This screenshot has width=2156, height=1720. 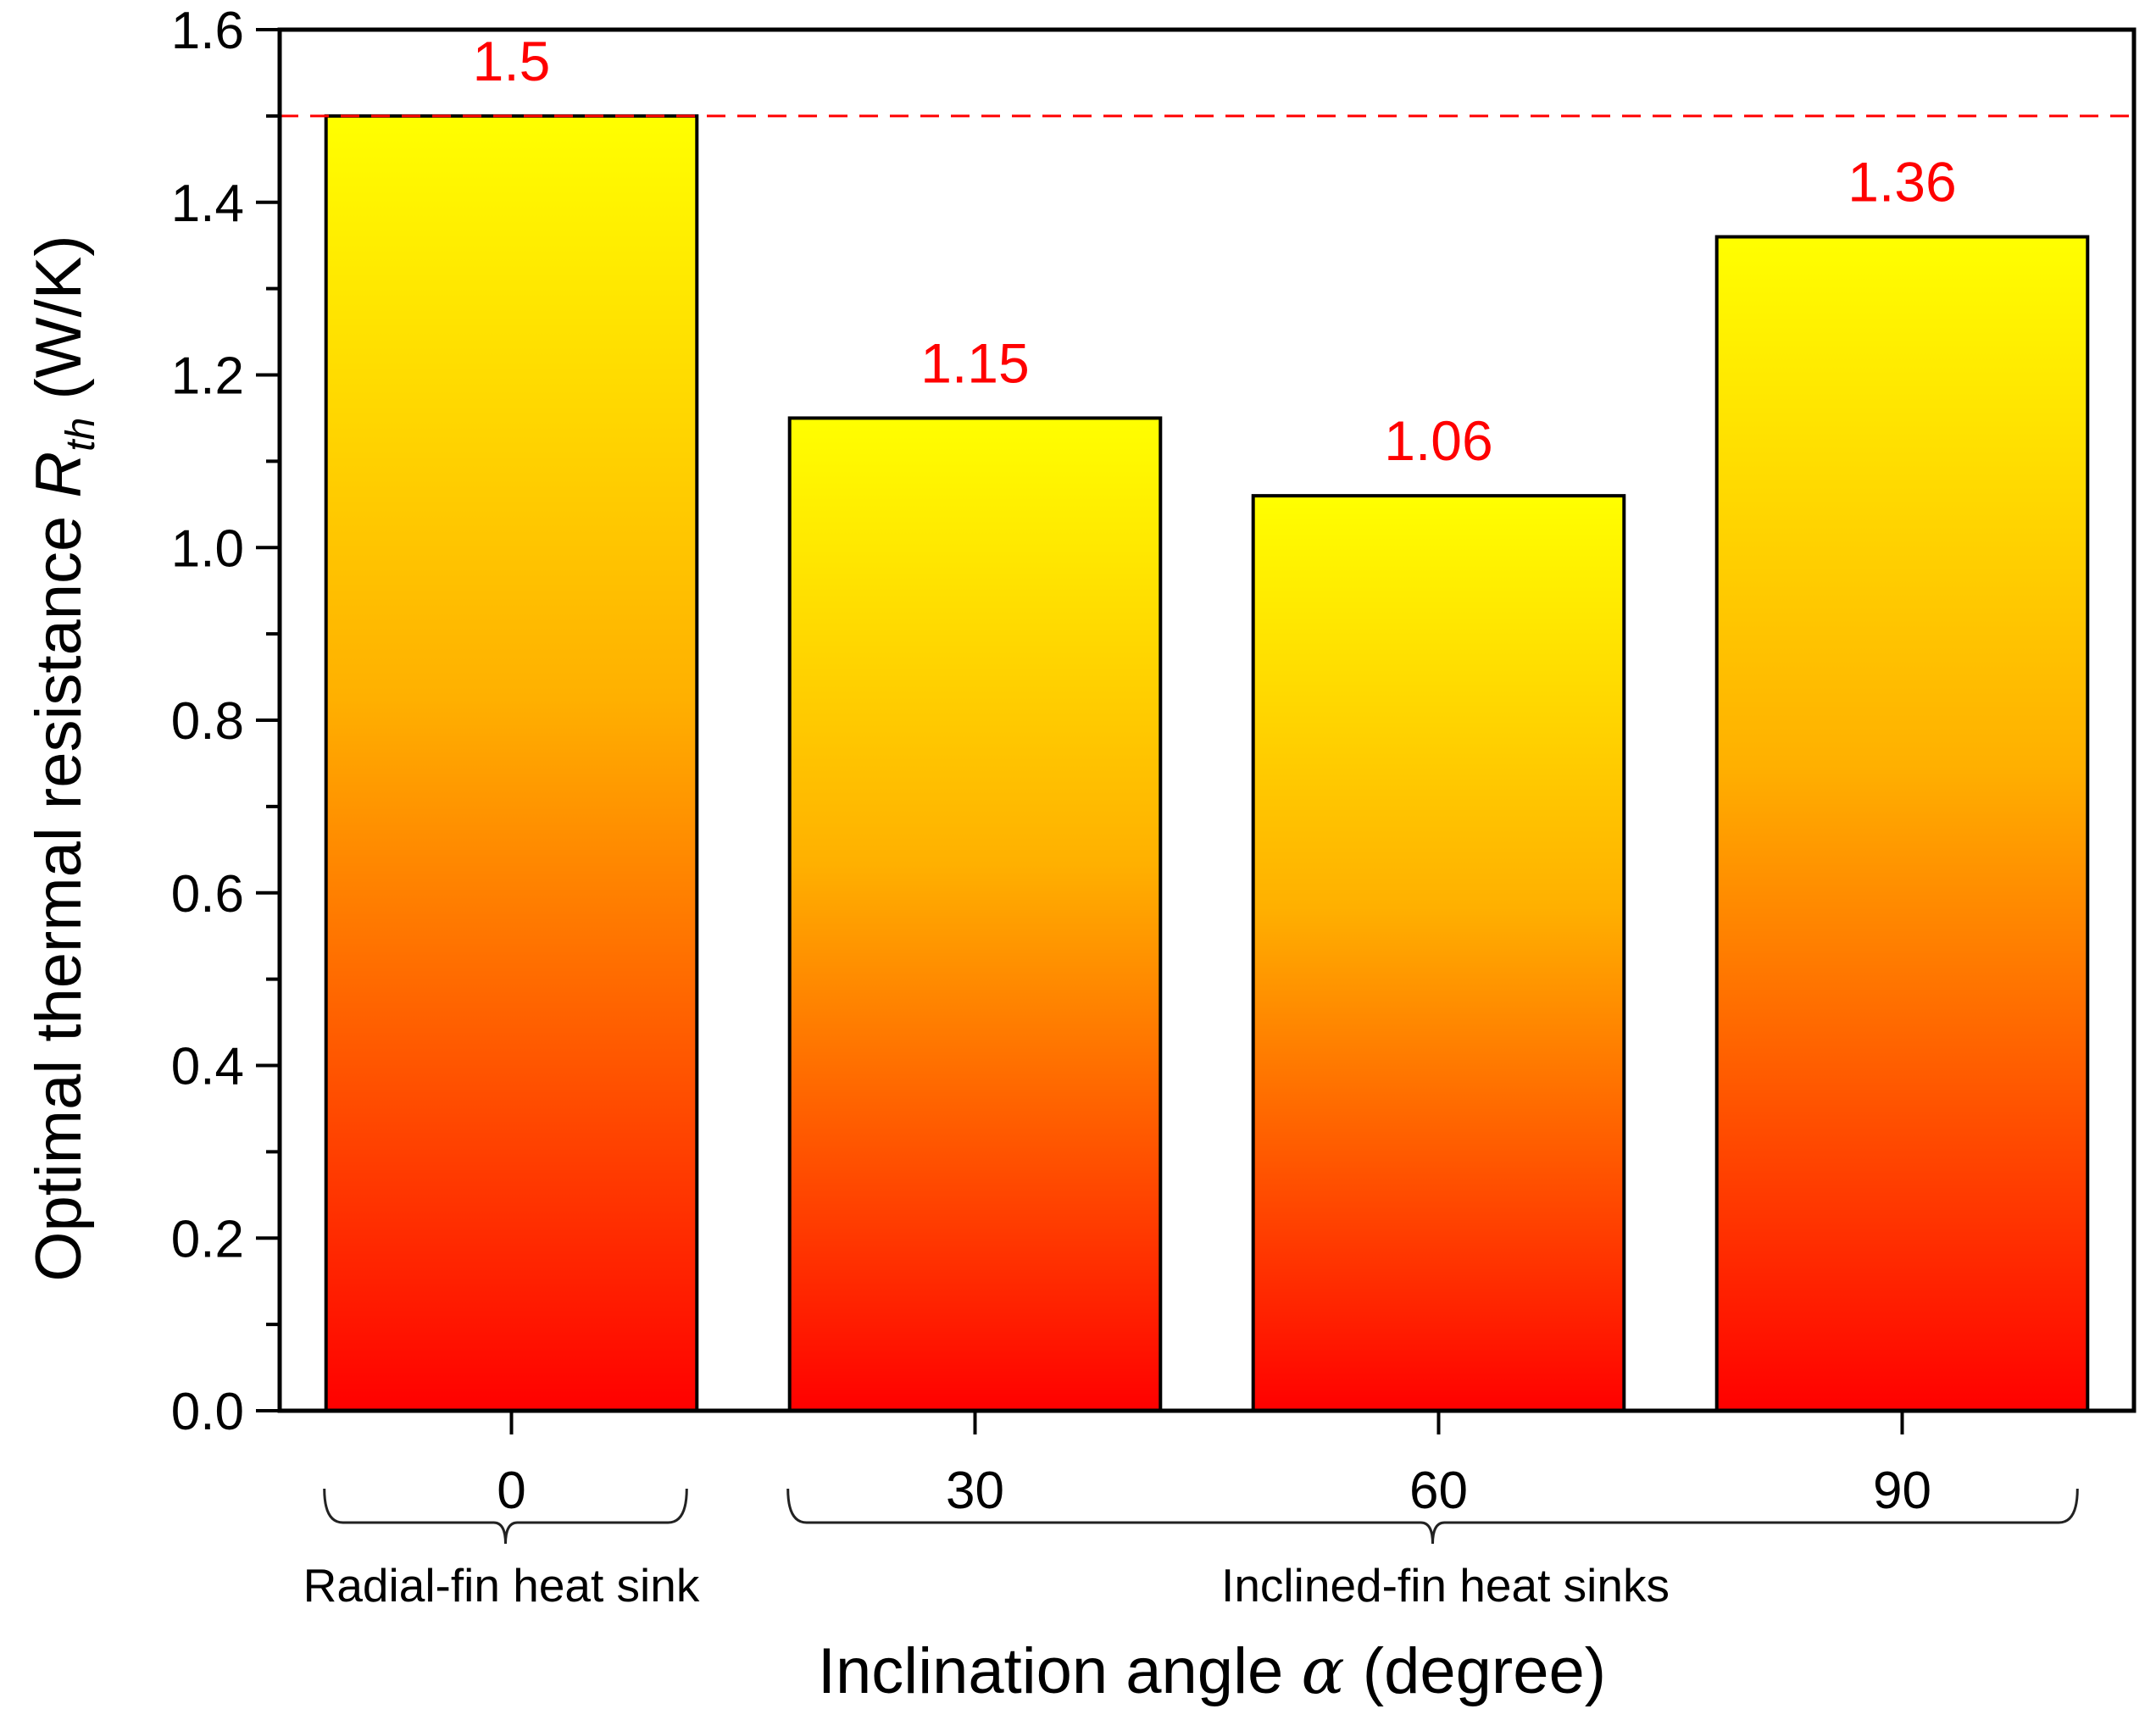 I want to click on y-tick-label: 0.0, so click(x=207, y=1412).